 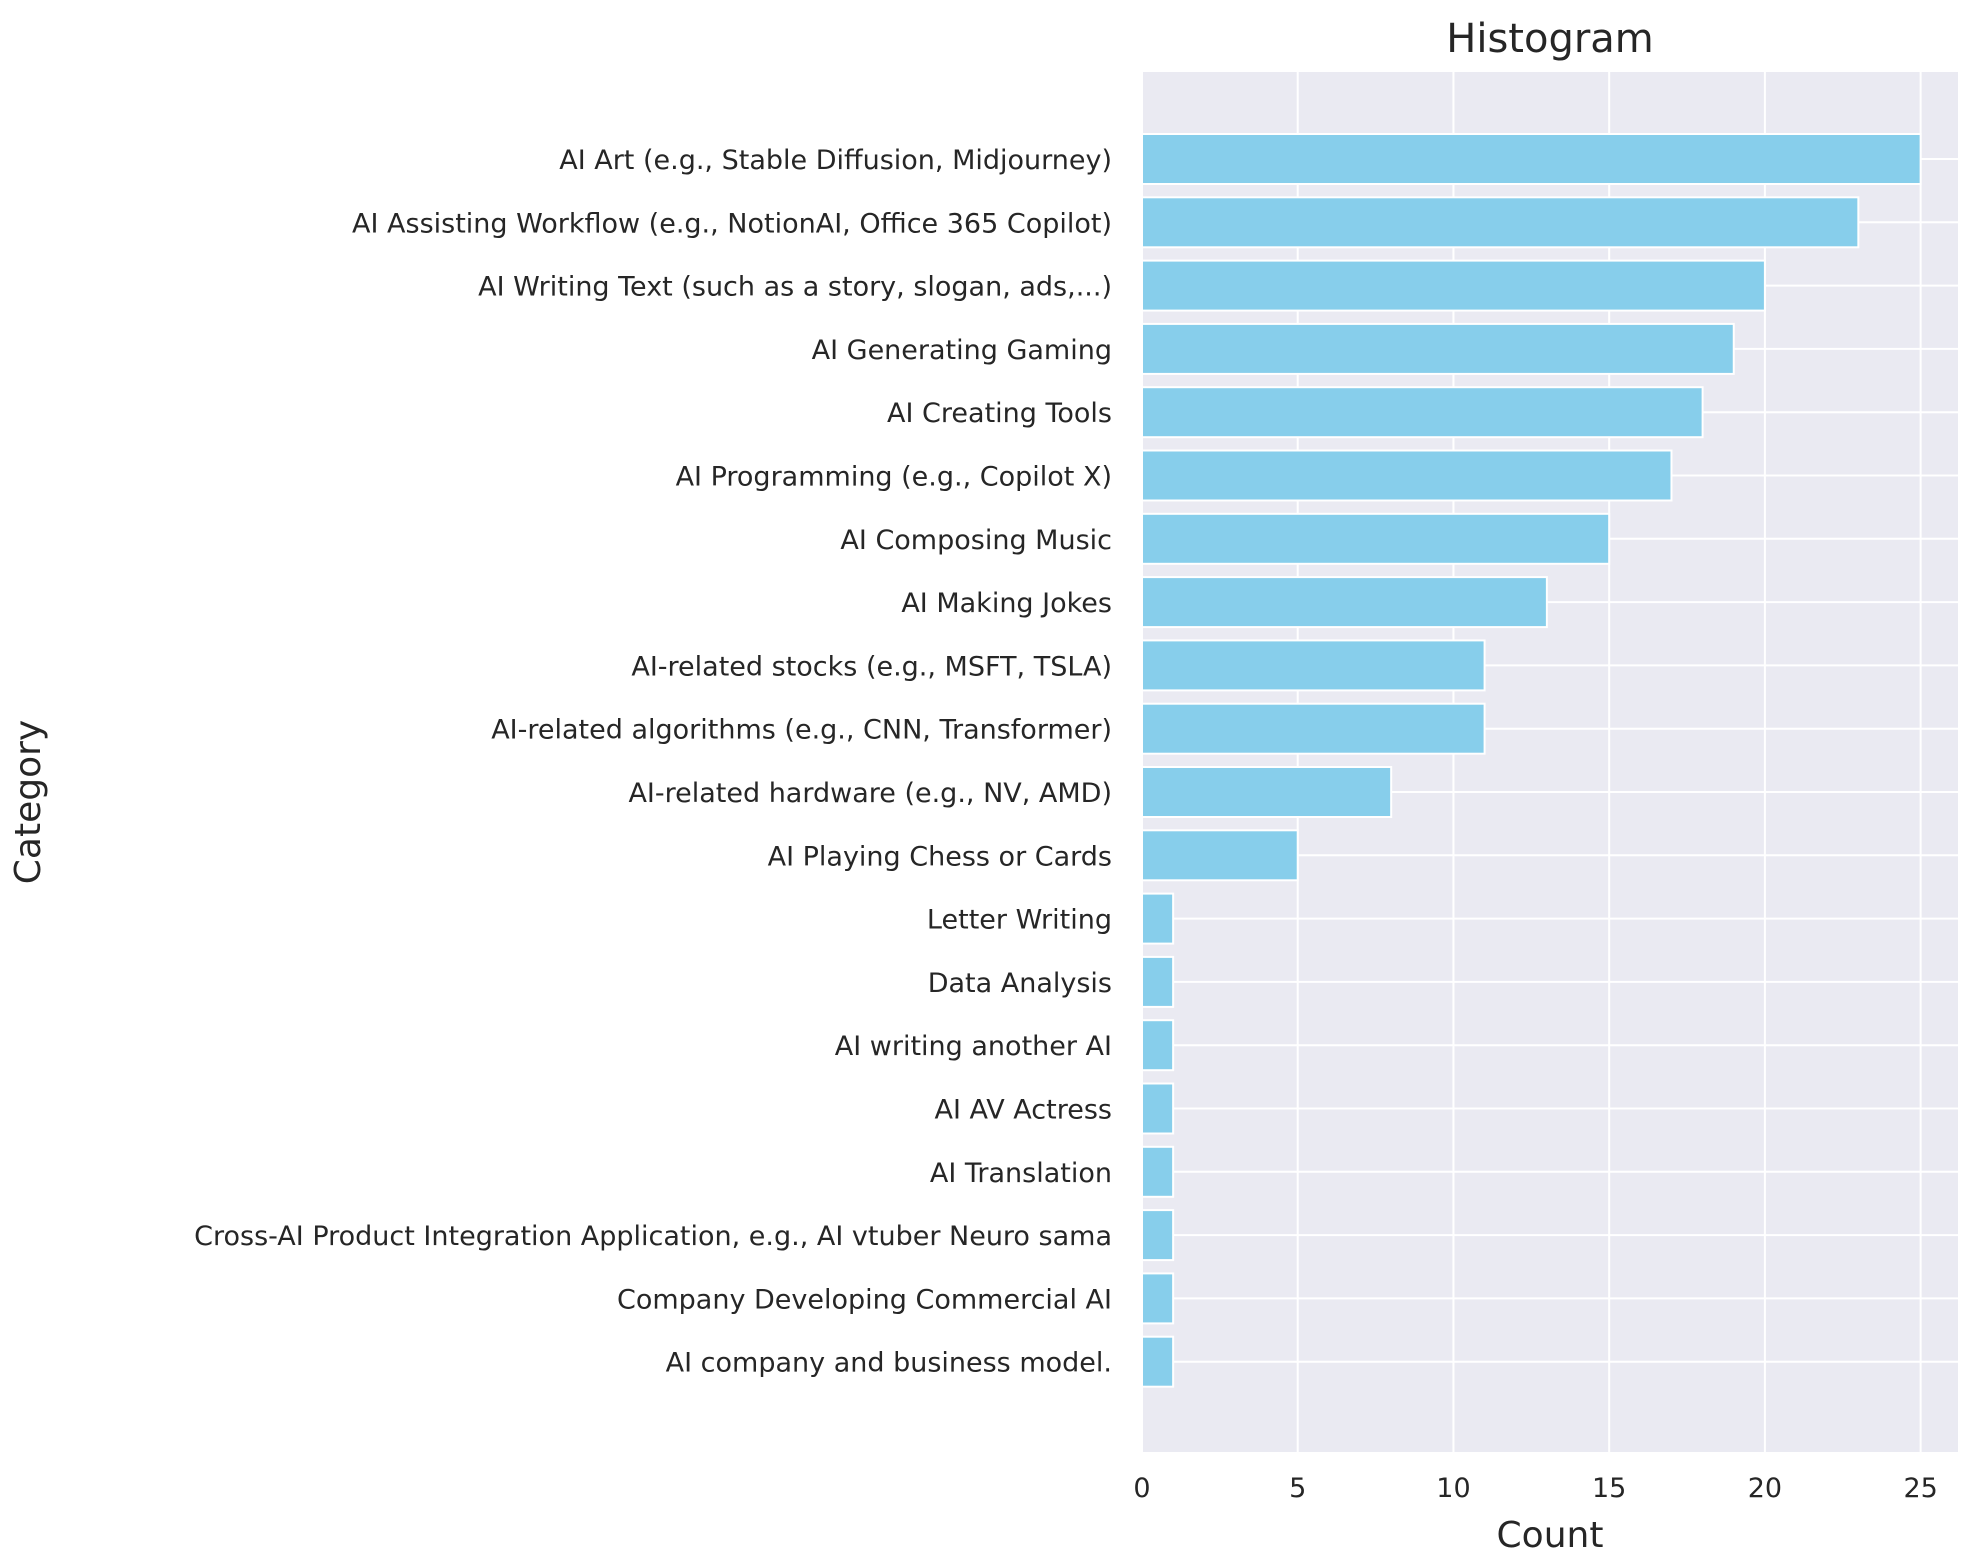 What do you see at coordinates (1609, 1488) in the screenshot?
I see `x-tick-label: 15` at bounding box center [1609, 1488].